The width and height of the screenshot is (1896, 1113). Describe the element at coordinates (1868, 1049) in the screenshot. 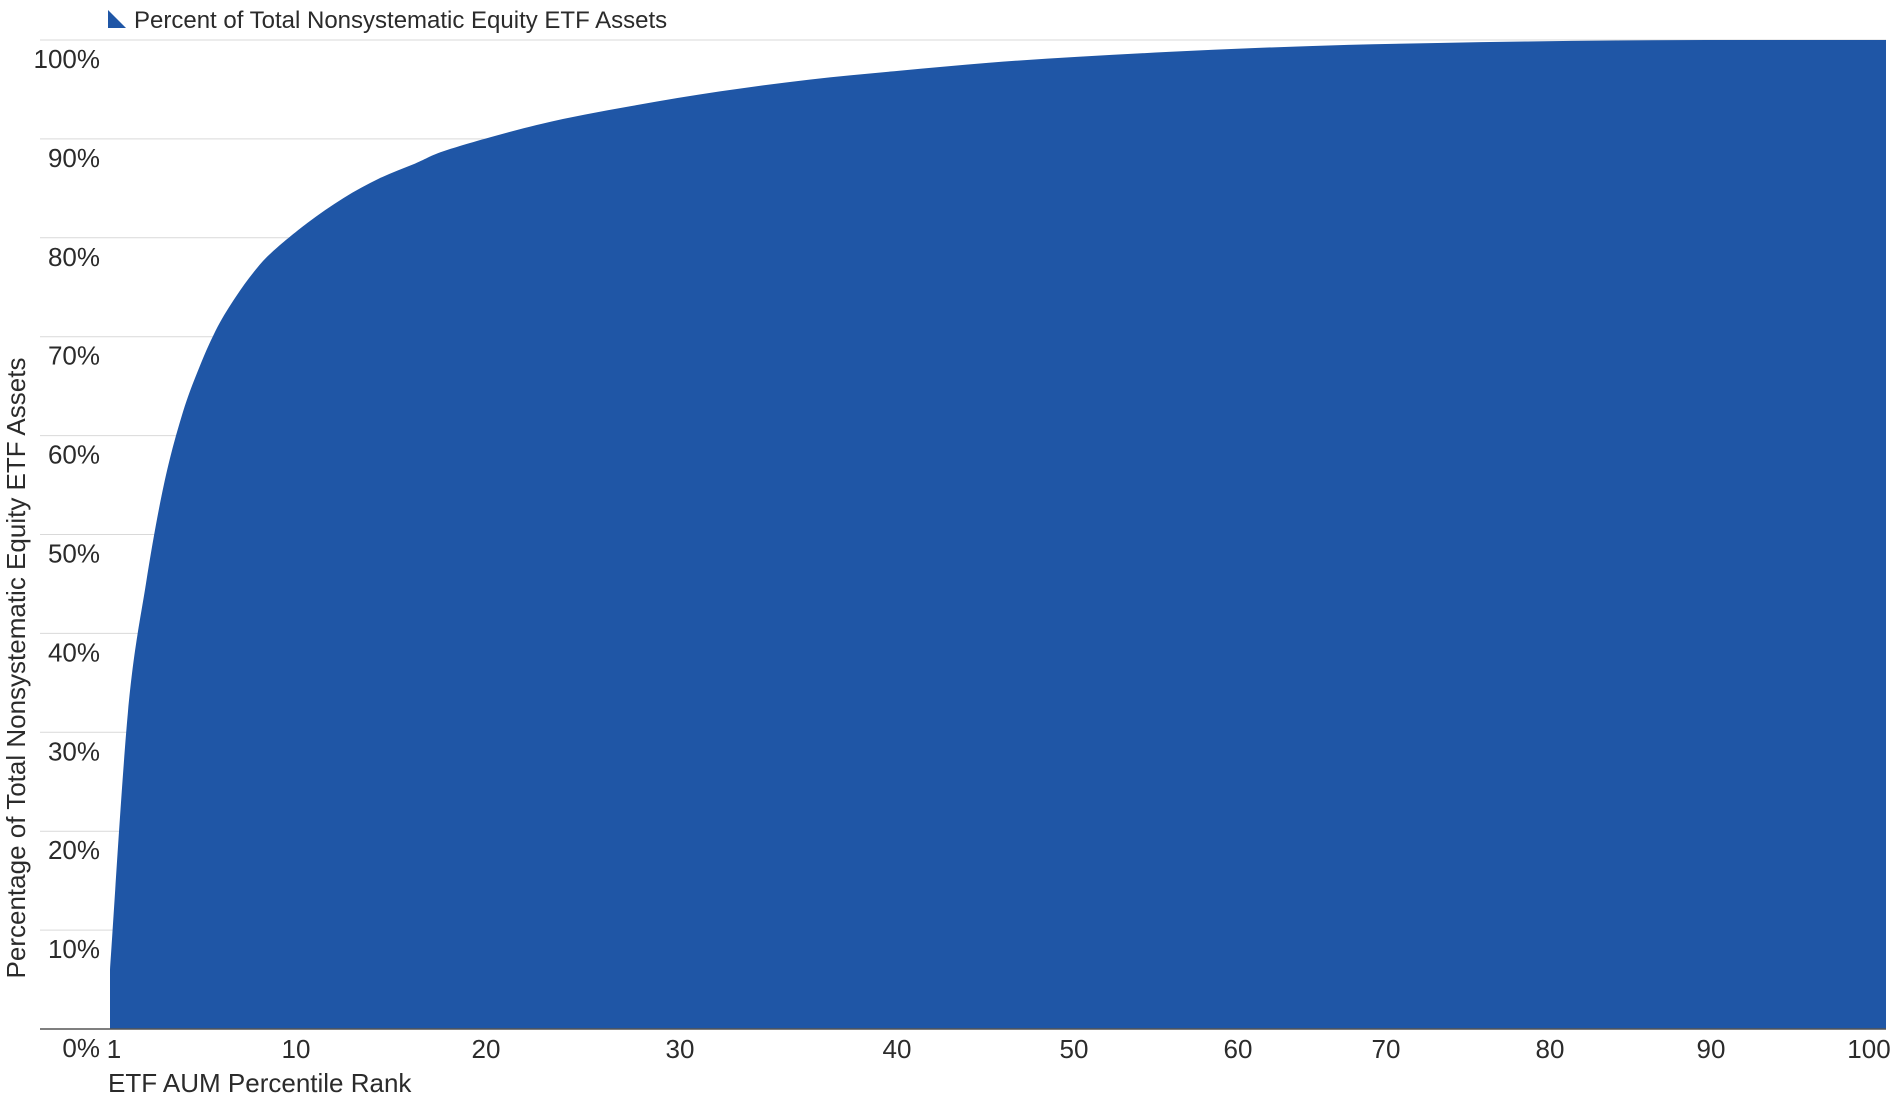

I see `x-tick-label: 100` at that location.